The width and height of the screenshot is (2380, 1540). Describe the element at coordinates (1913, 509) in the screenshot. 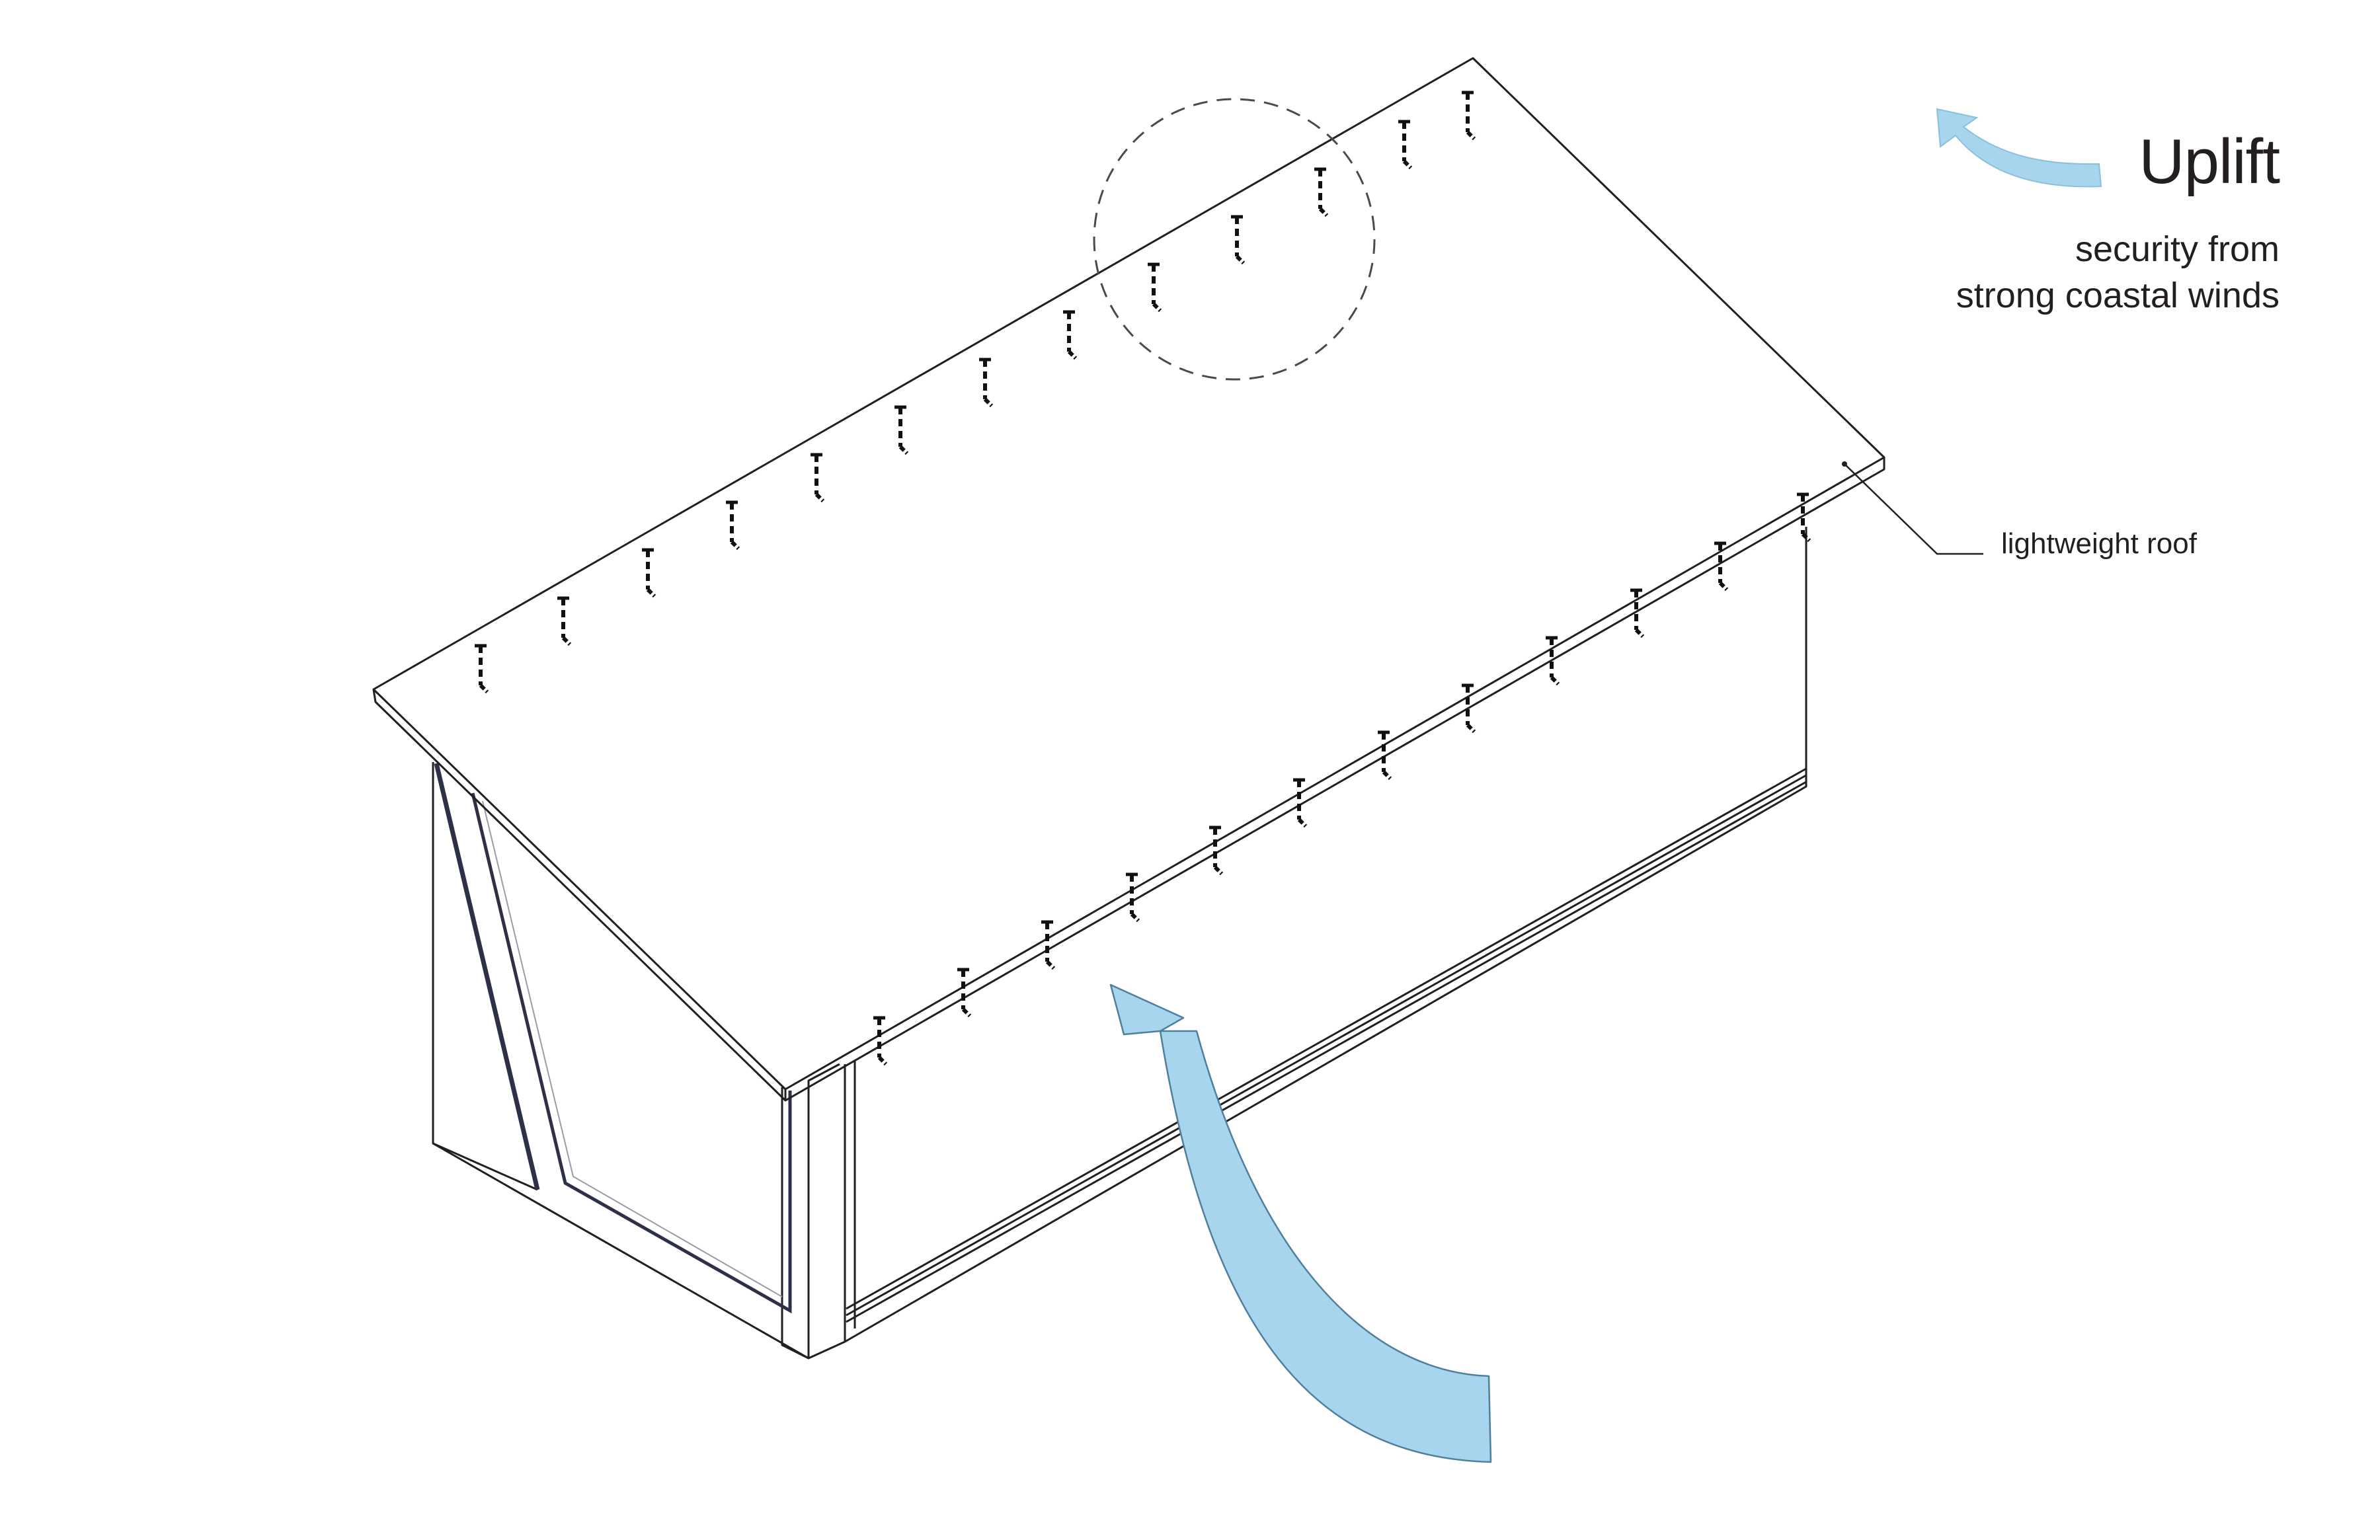

I see `callout-leader` at that location.